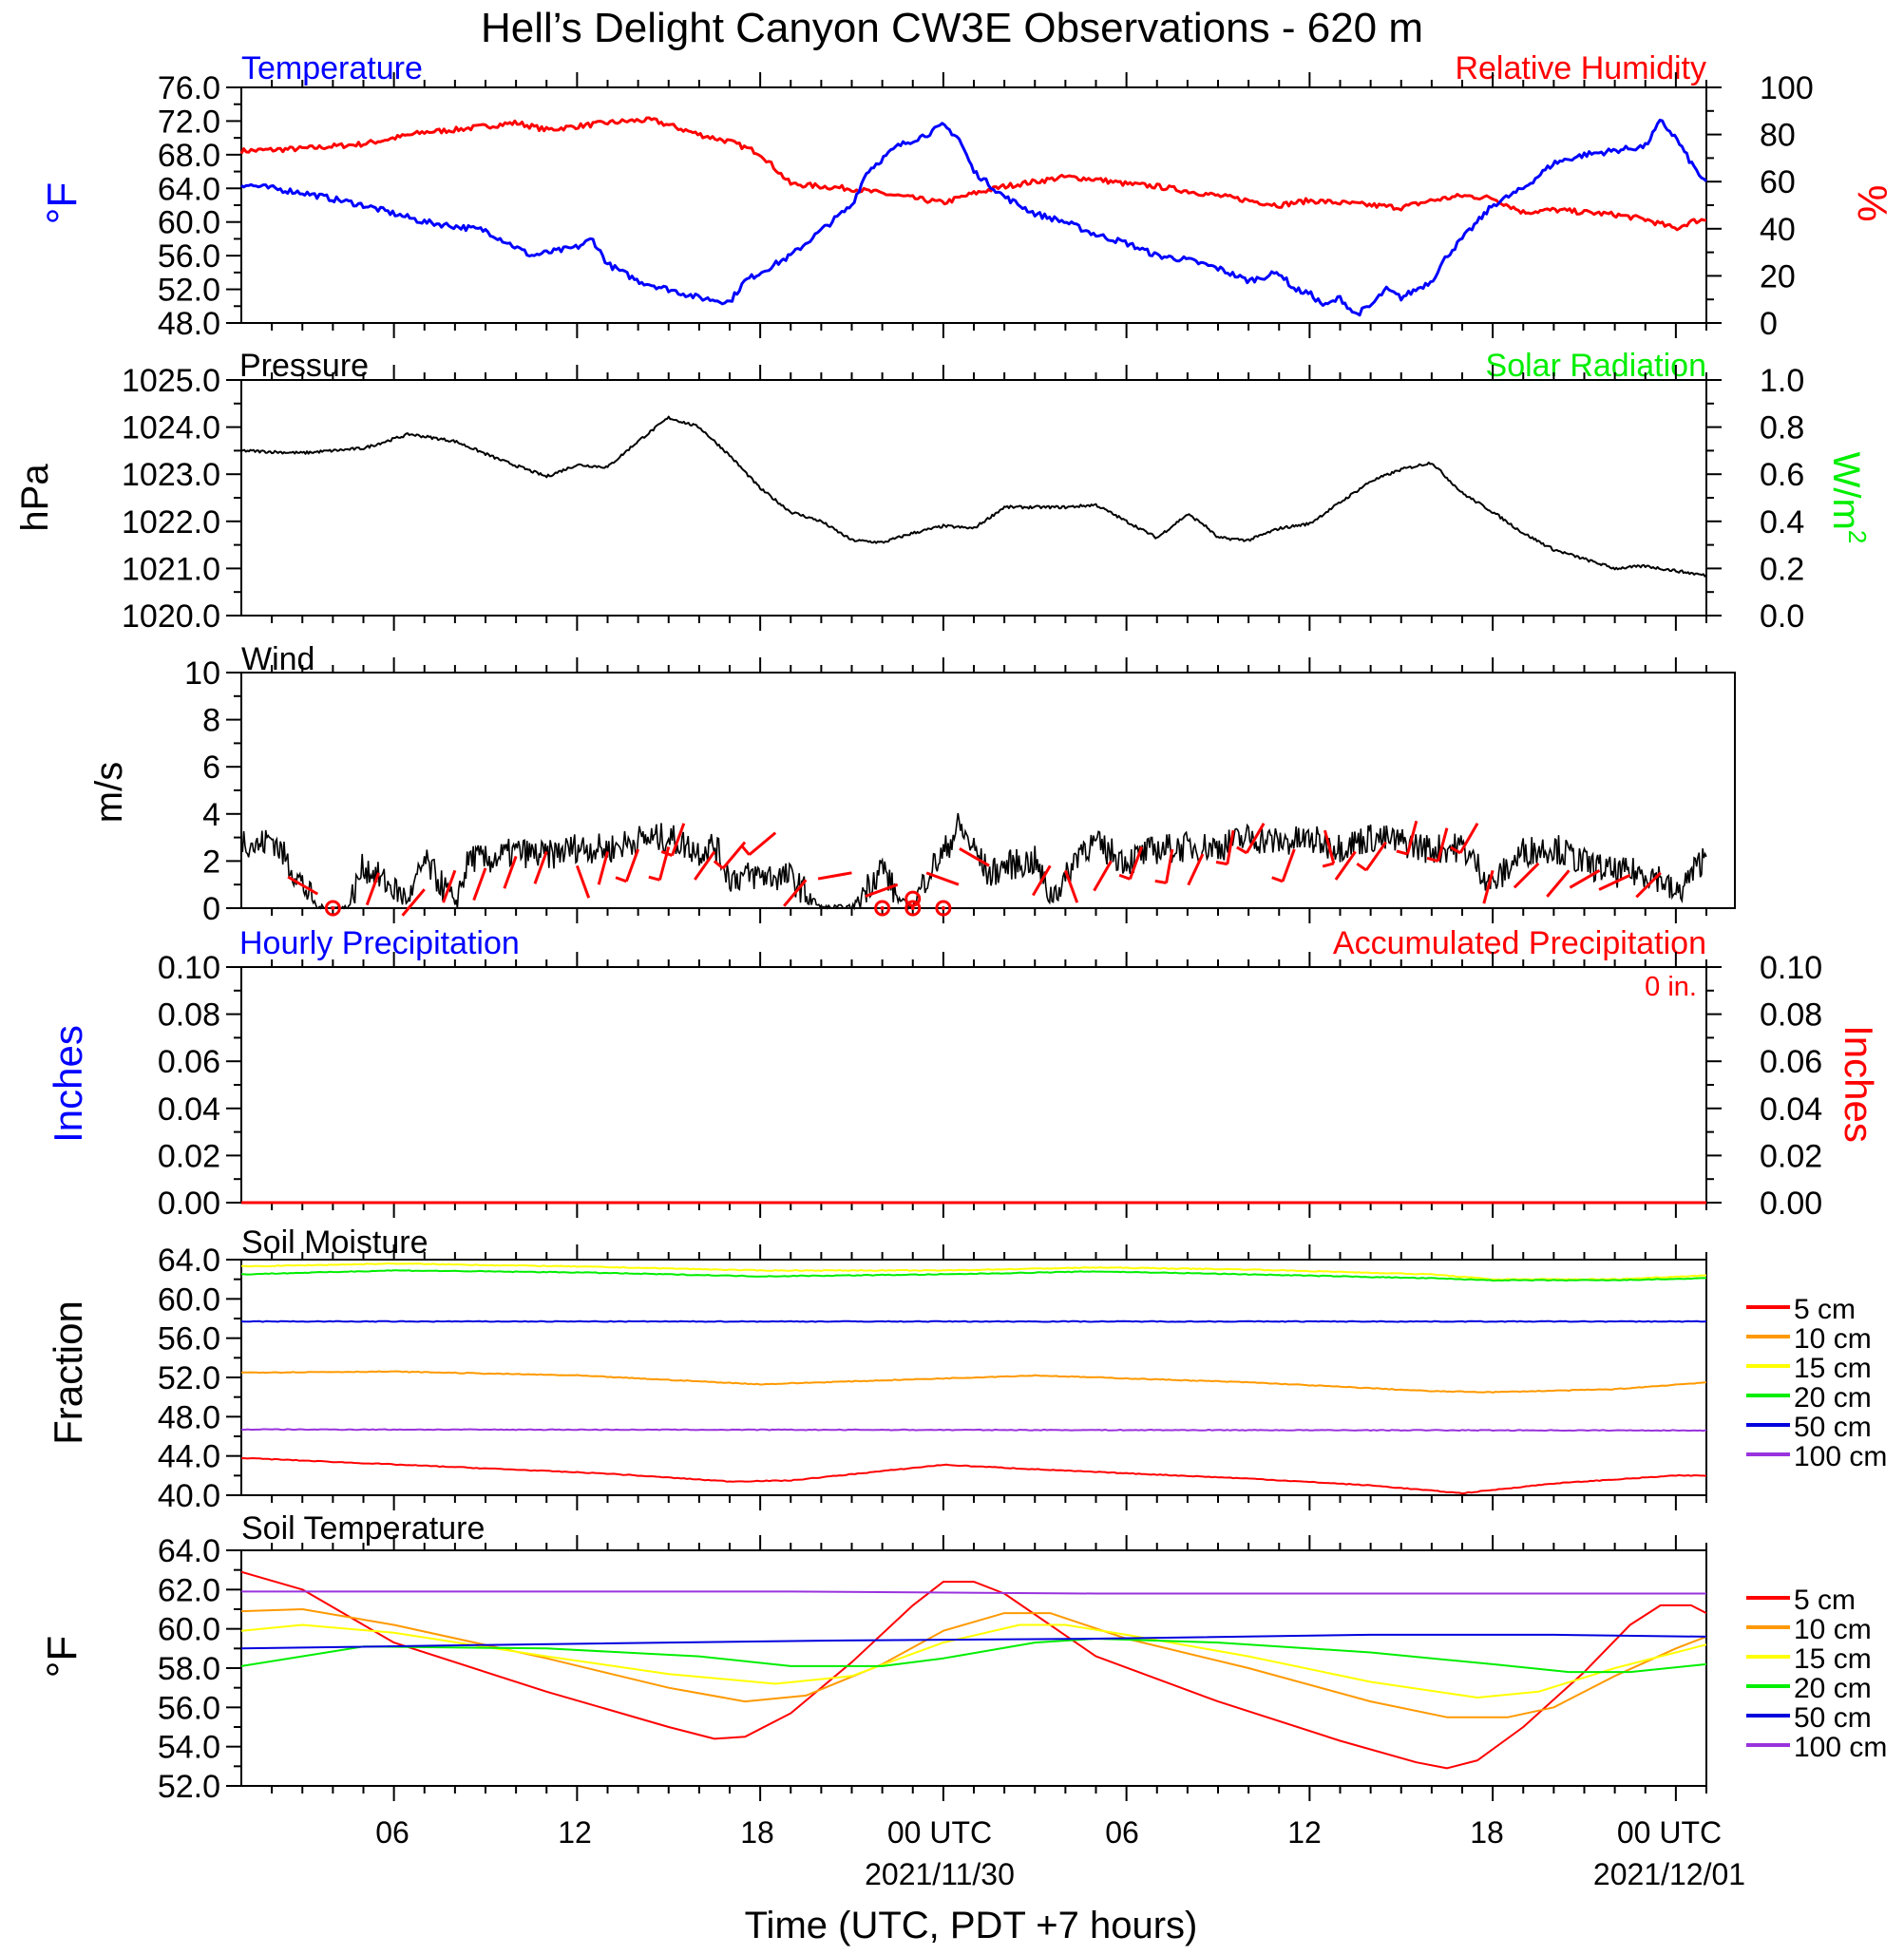 The height and width of the screenshot is (1955, 1904). What do you see at coordinates (35, 498) in the screenshot?
I see `pressure-axis-label: hPa` at bounding box center [35, 498].